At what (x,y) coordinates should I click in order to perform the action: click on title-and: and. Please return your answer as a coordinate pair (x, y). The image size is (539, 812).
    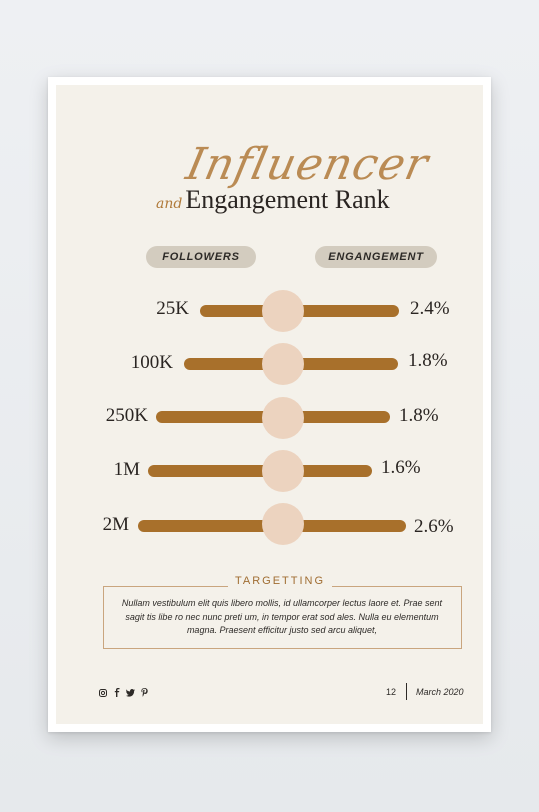
    Looking at the image, I should click on (169, 204).